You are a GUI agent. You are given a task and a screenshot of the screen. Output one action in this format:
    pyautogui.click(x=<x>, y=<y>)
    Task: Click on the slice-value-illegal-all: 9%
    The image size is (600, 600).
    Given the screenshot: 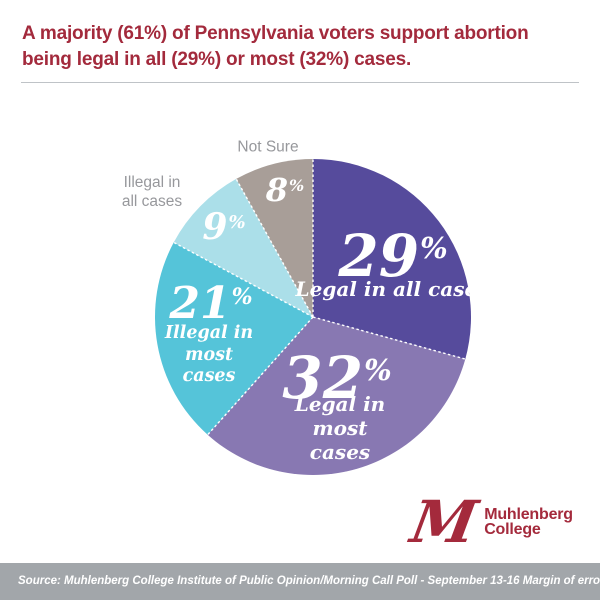 What is the action you would take?
    pyautogui.click(x=223, y=227)
    